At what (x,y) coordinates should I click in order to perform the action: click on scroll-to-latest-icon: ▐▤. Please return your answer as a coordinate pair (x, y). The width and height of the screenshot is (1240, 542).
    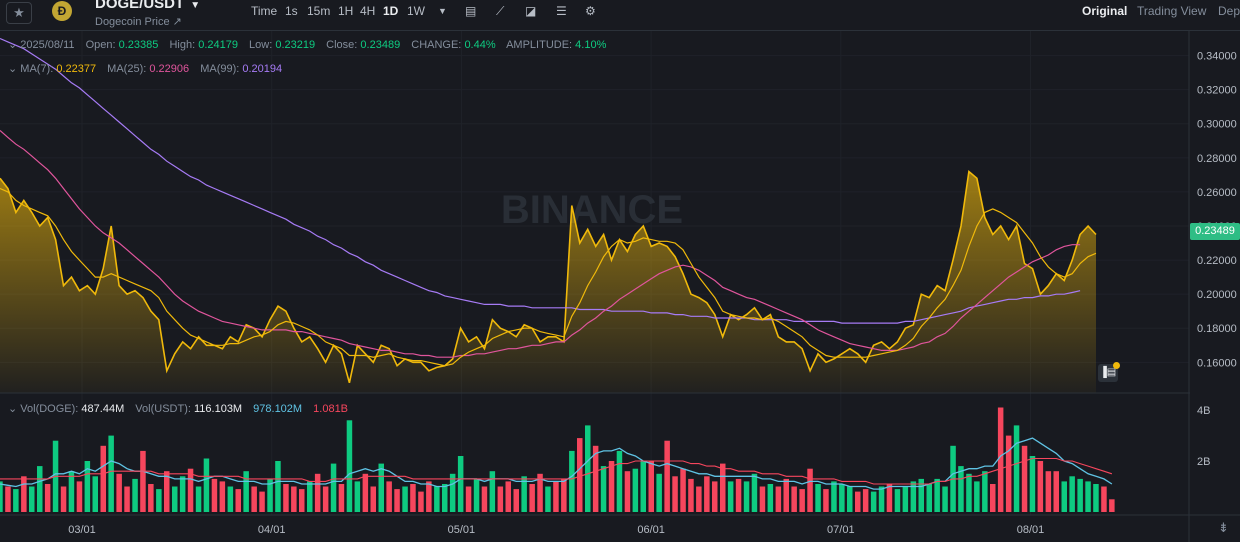
    Looking at the image, I should click on (1108, 373).